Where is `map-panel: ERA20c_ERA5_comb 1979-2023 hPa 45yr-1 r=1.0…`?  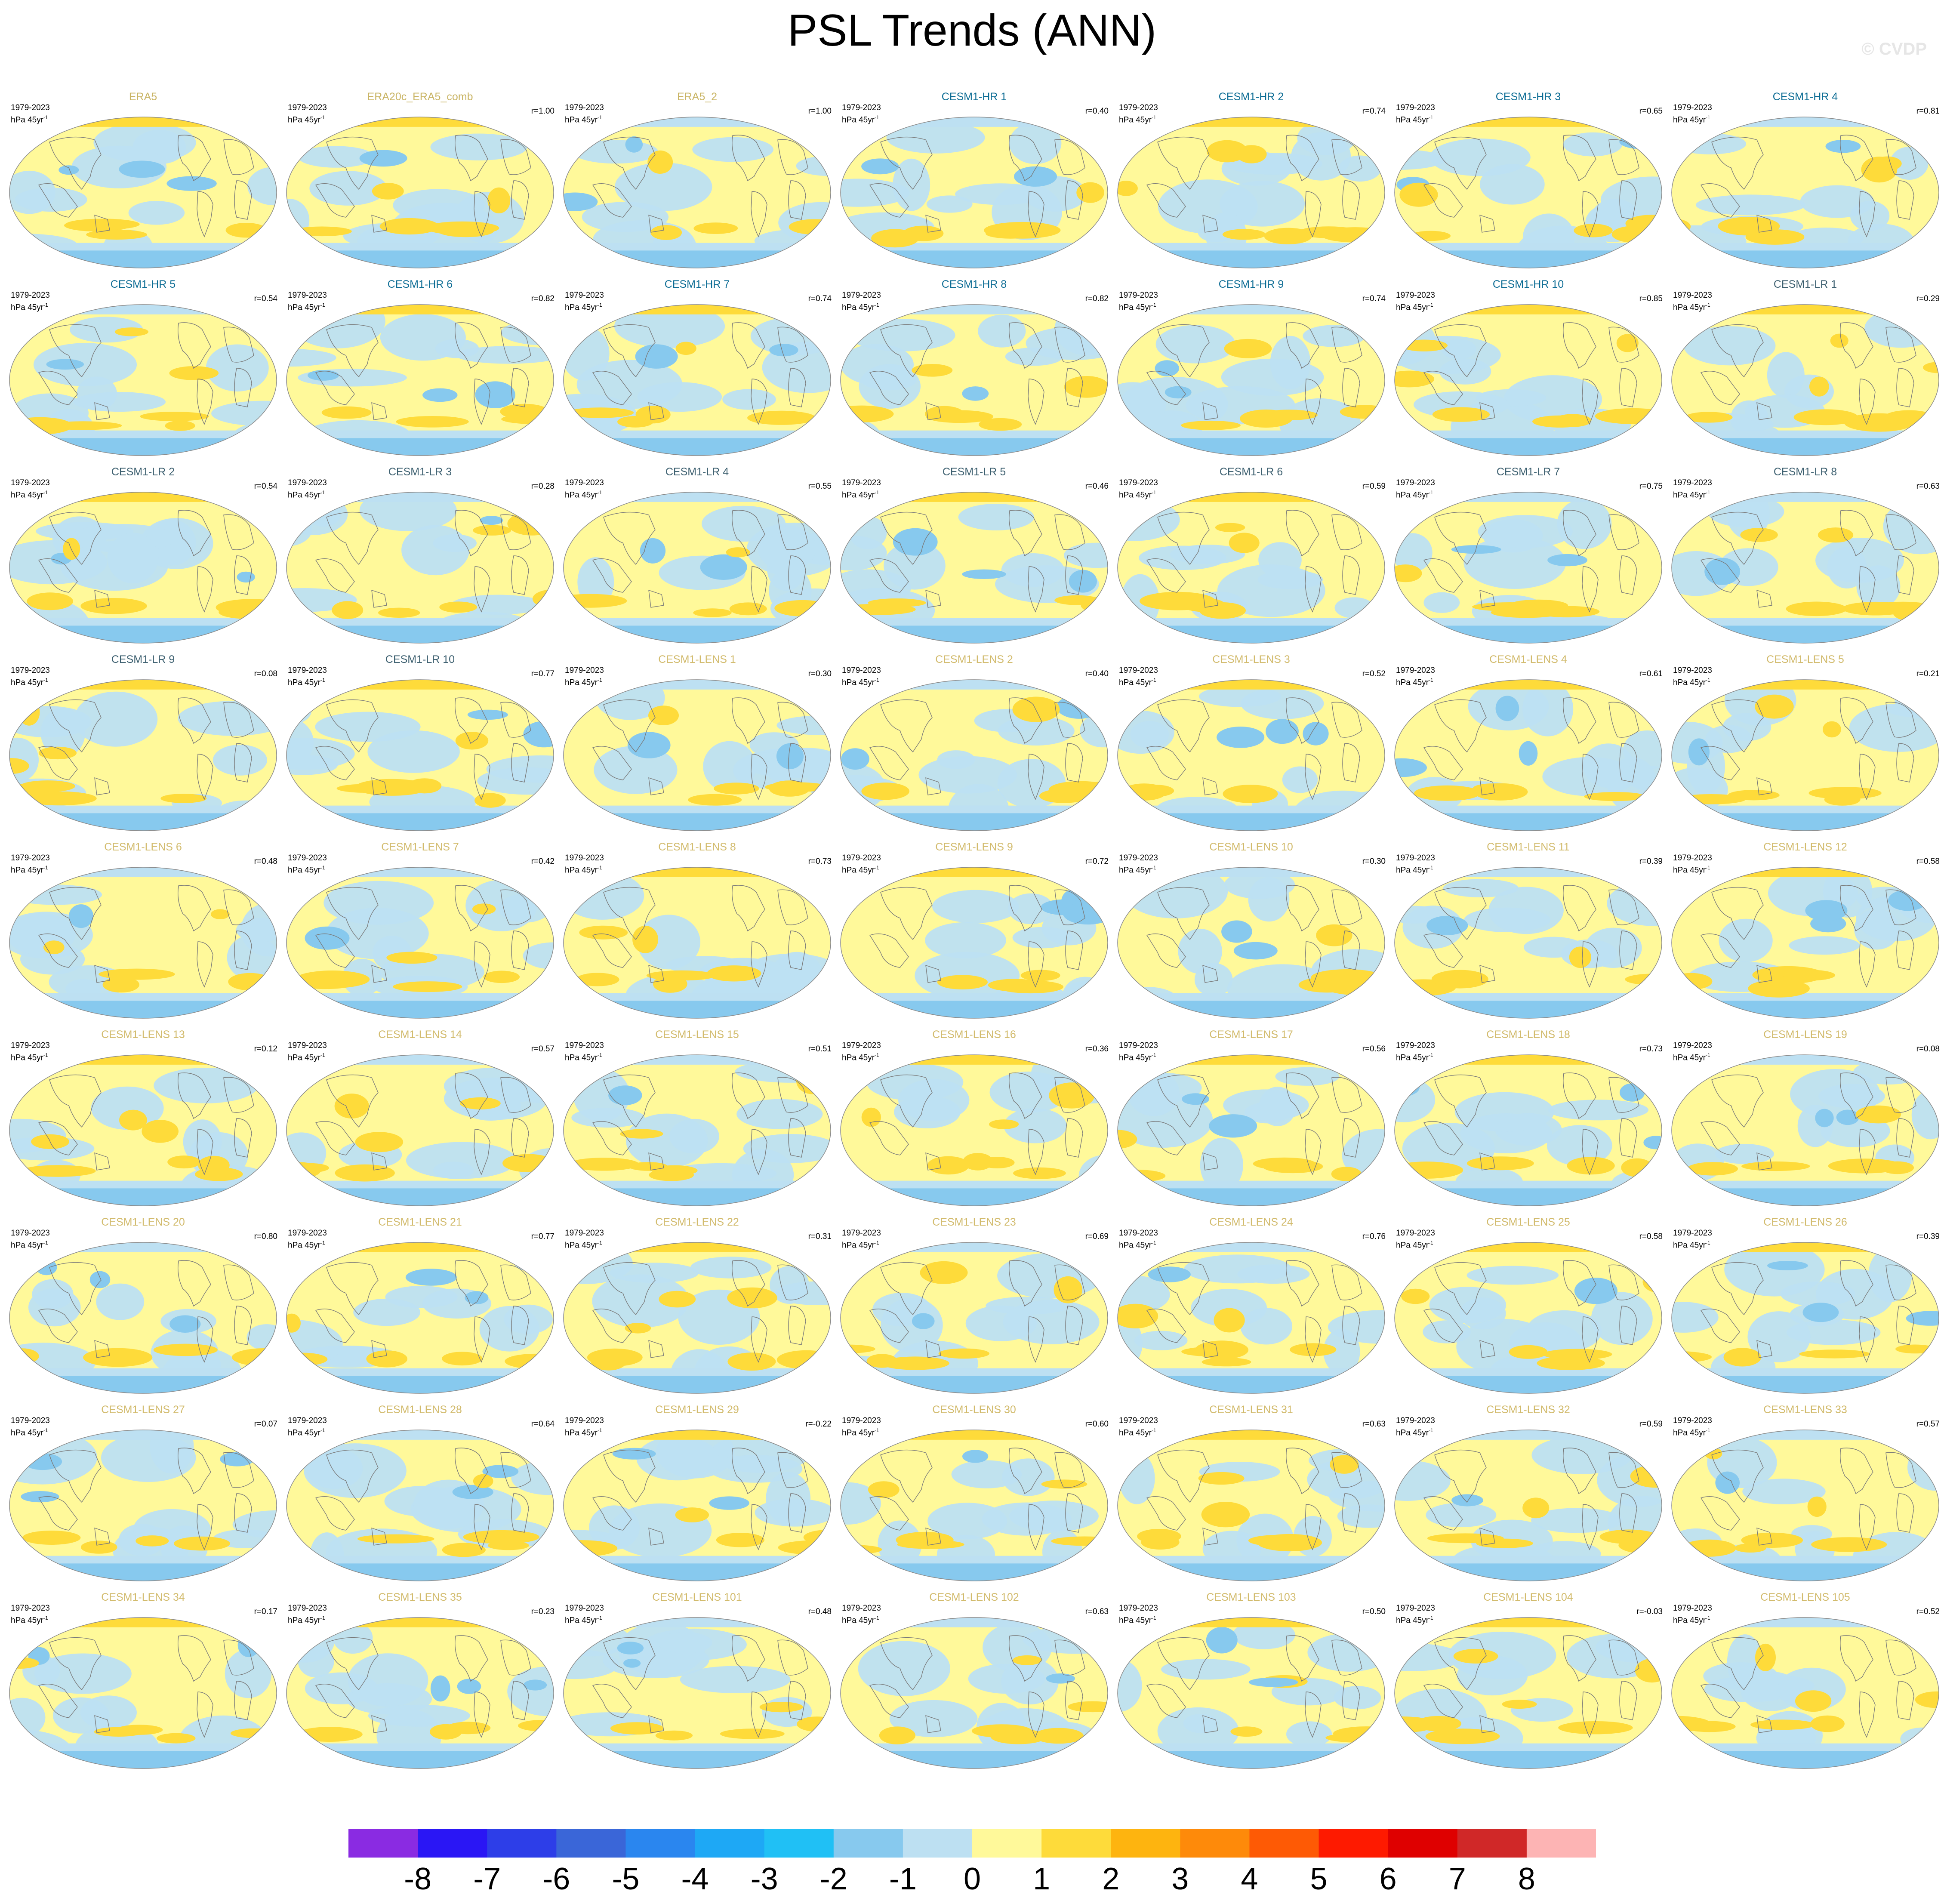
map-panel: ERA20c_ERA5_comb 1979-2023 hPa 45yr-1 r=1.0… is located at coordinates (420, 184).